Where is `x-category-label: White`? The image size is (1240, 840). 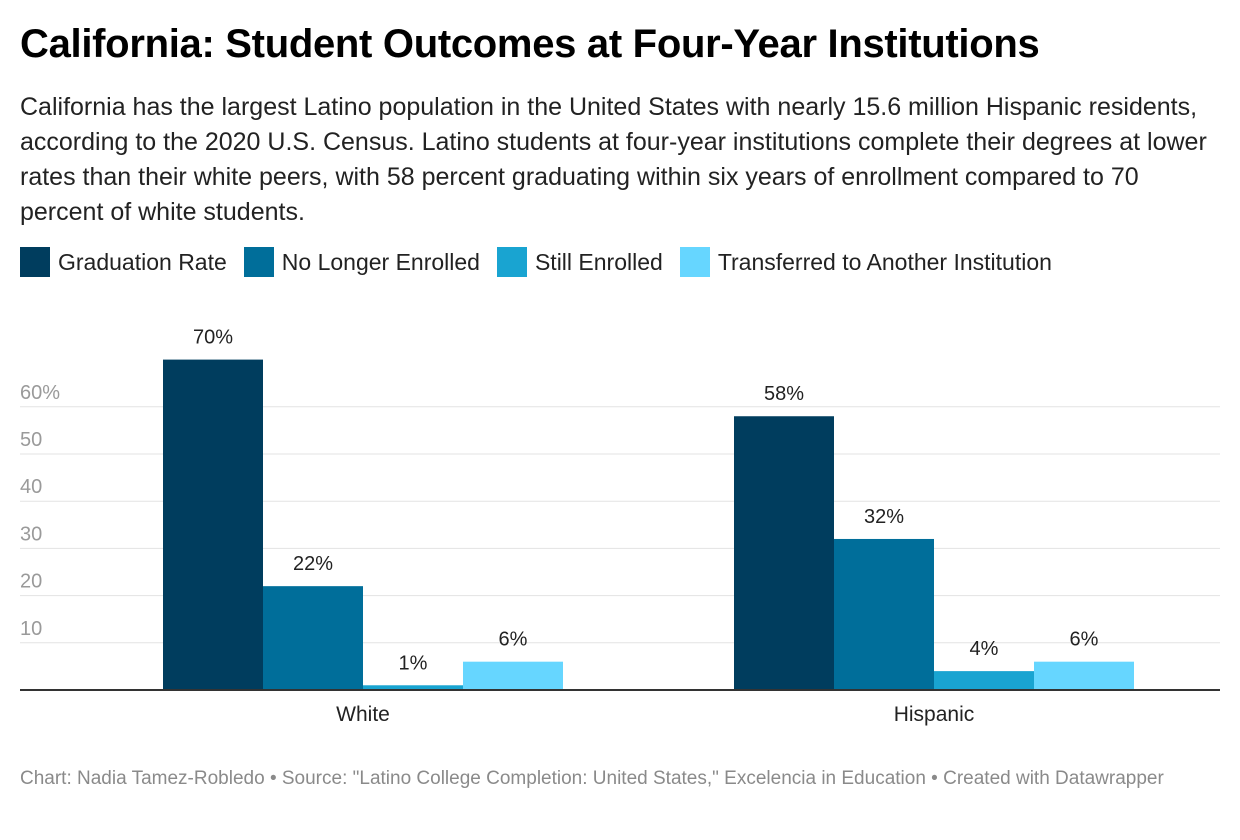
x-category-label: White is located at coordinates (363, 714).